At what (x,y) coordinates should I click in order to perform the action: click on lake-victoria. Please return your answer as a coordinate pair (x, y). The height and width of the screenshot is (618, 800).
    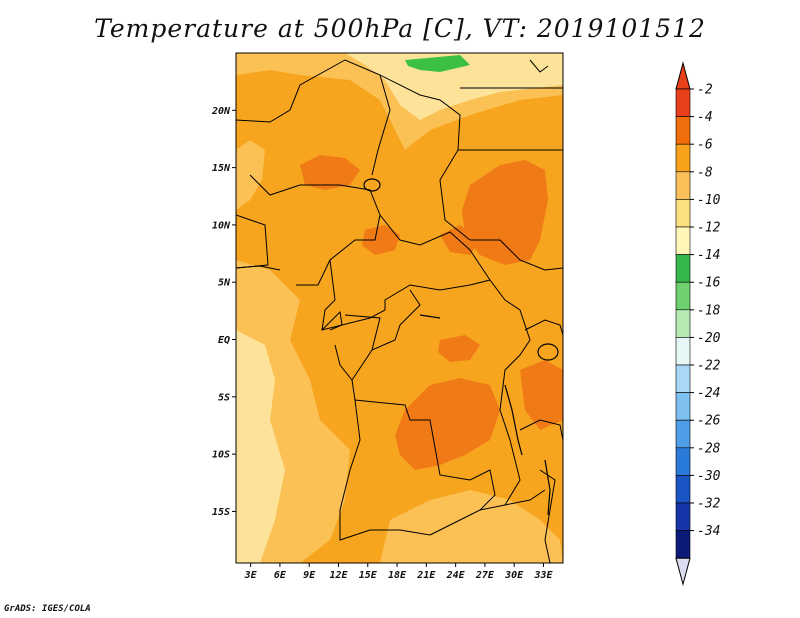
    Looking at the image, I should click on (548, 352).